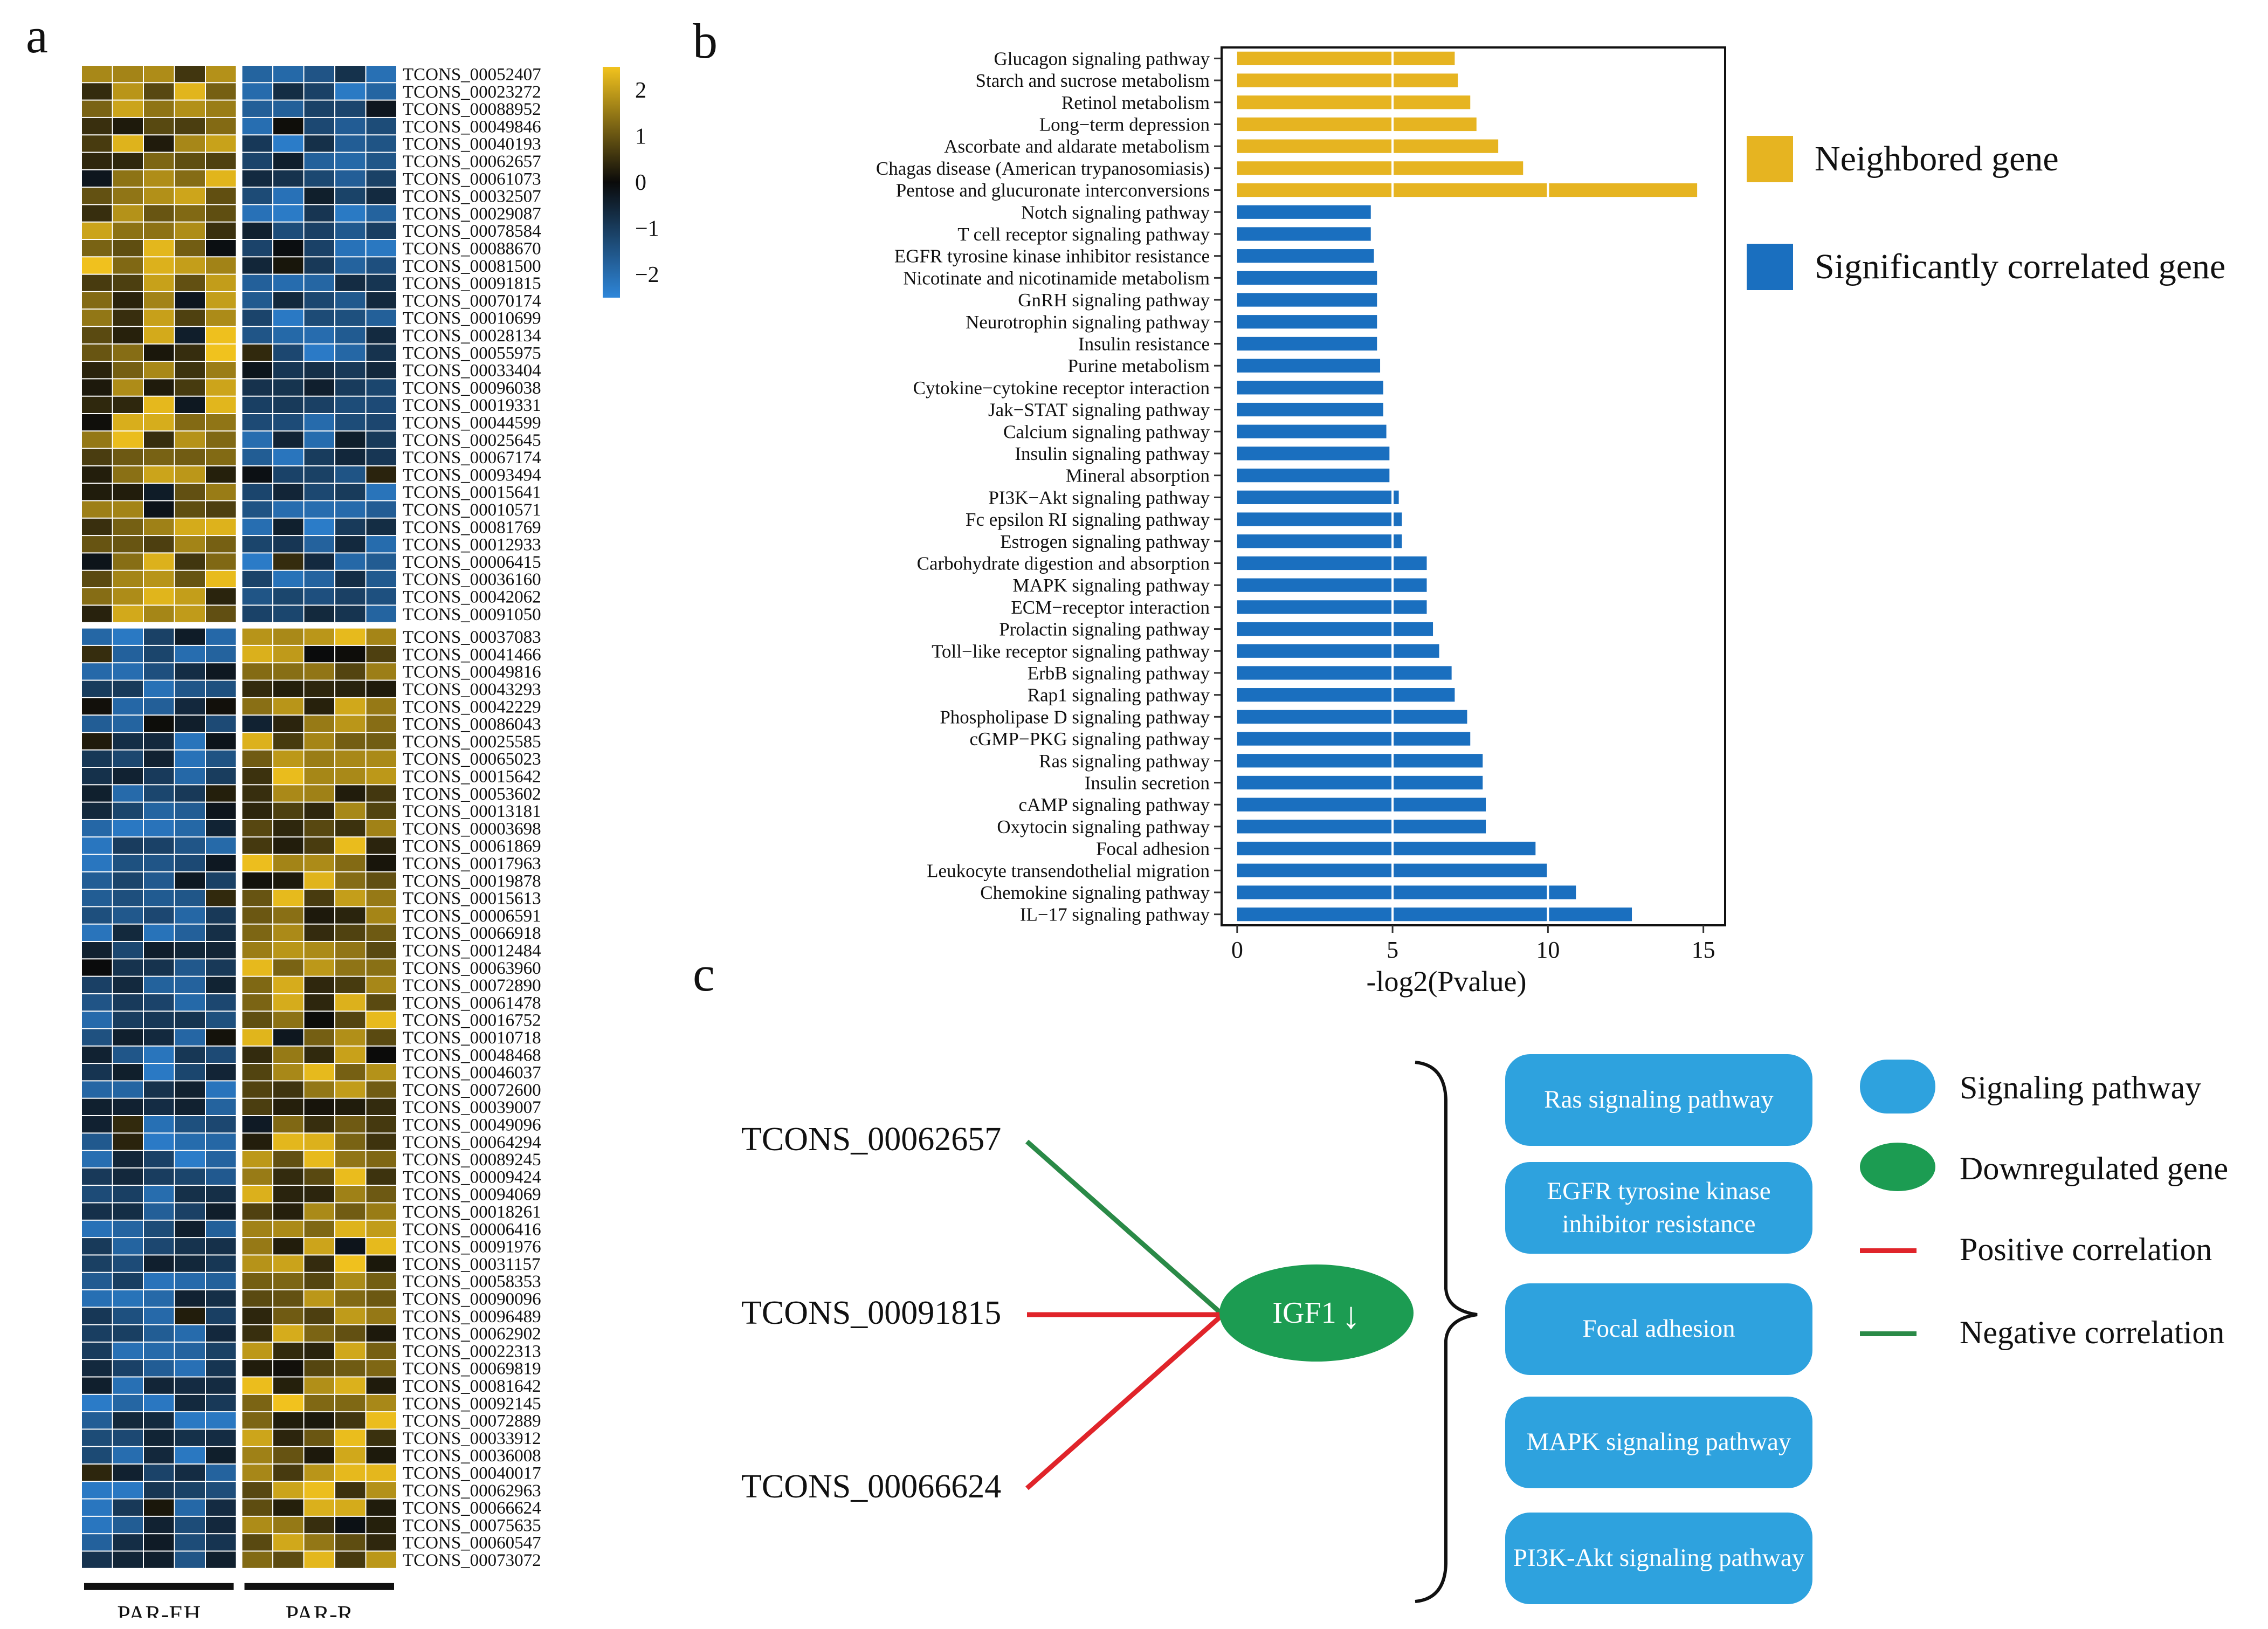 This screenshot has height=1629, width=2268. What do you see at coordinates (472, 161) in the screenshot?
I see `heatmap-row-label: TCONS_00062657` at bounding box center [472, 161].